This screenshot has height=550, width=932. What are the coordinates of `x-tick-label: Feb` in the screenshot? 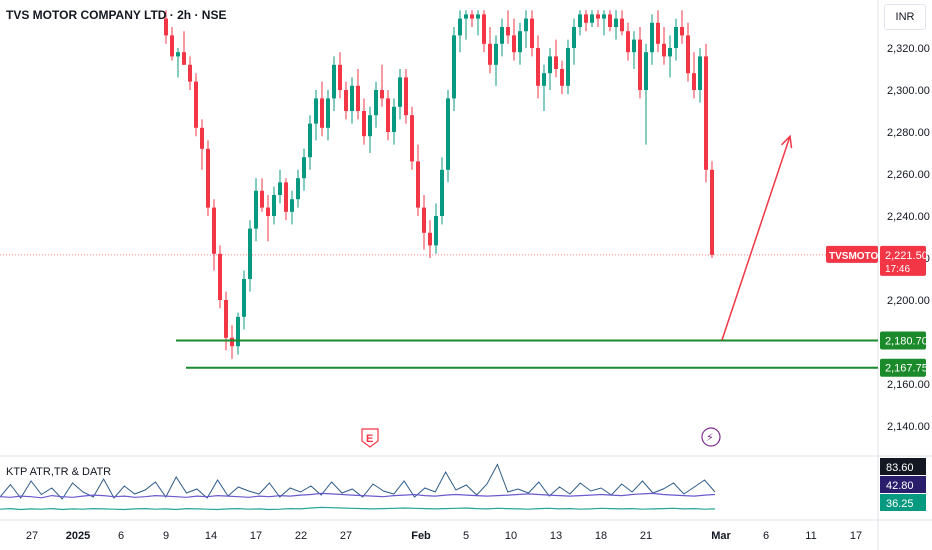 It's located at (421, 536).